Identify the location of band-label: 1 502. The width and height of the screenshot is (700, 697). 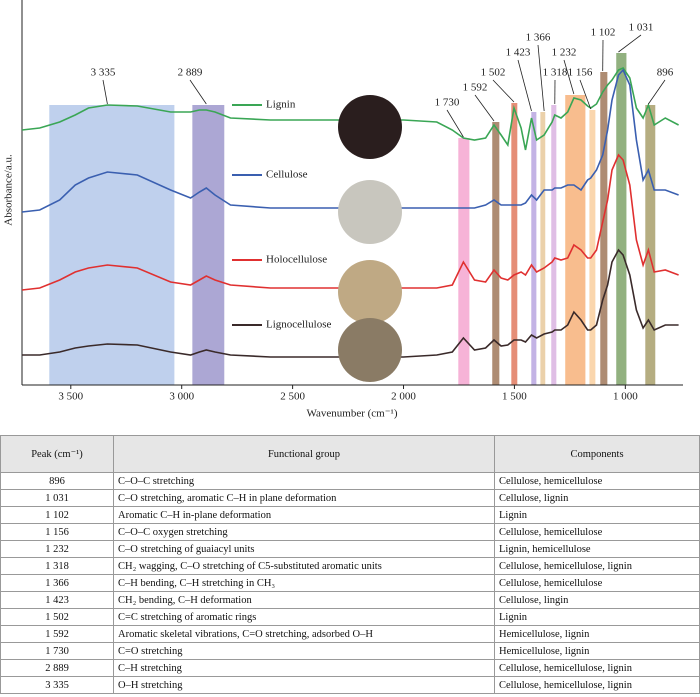
(493, 73).